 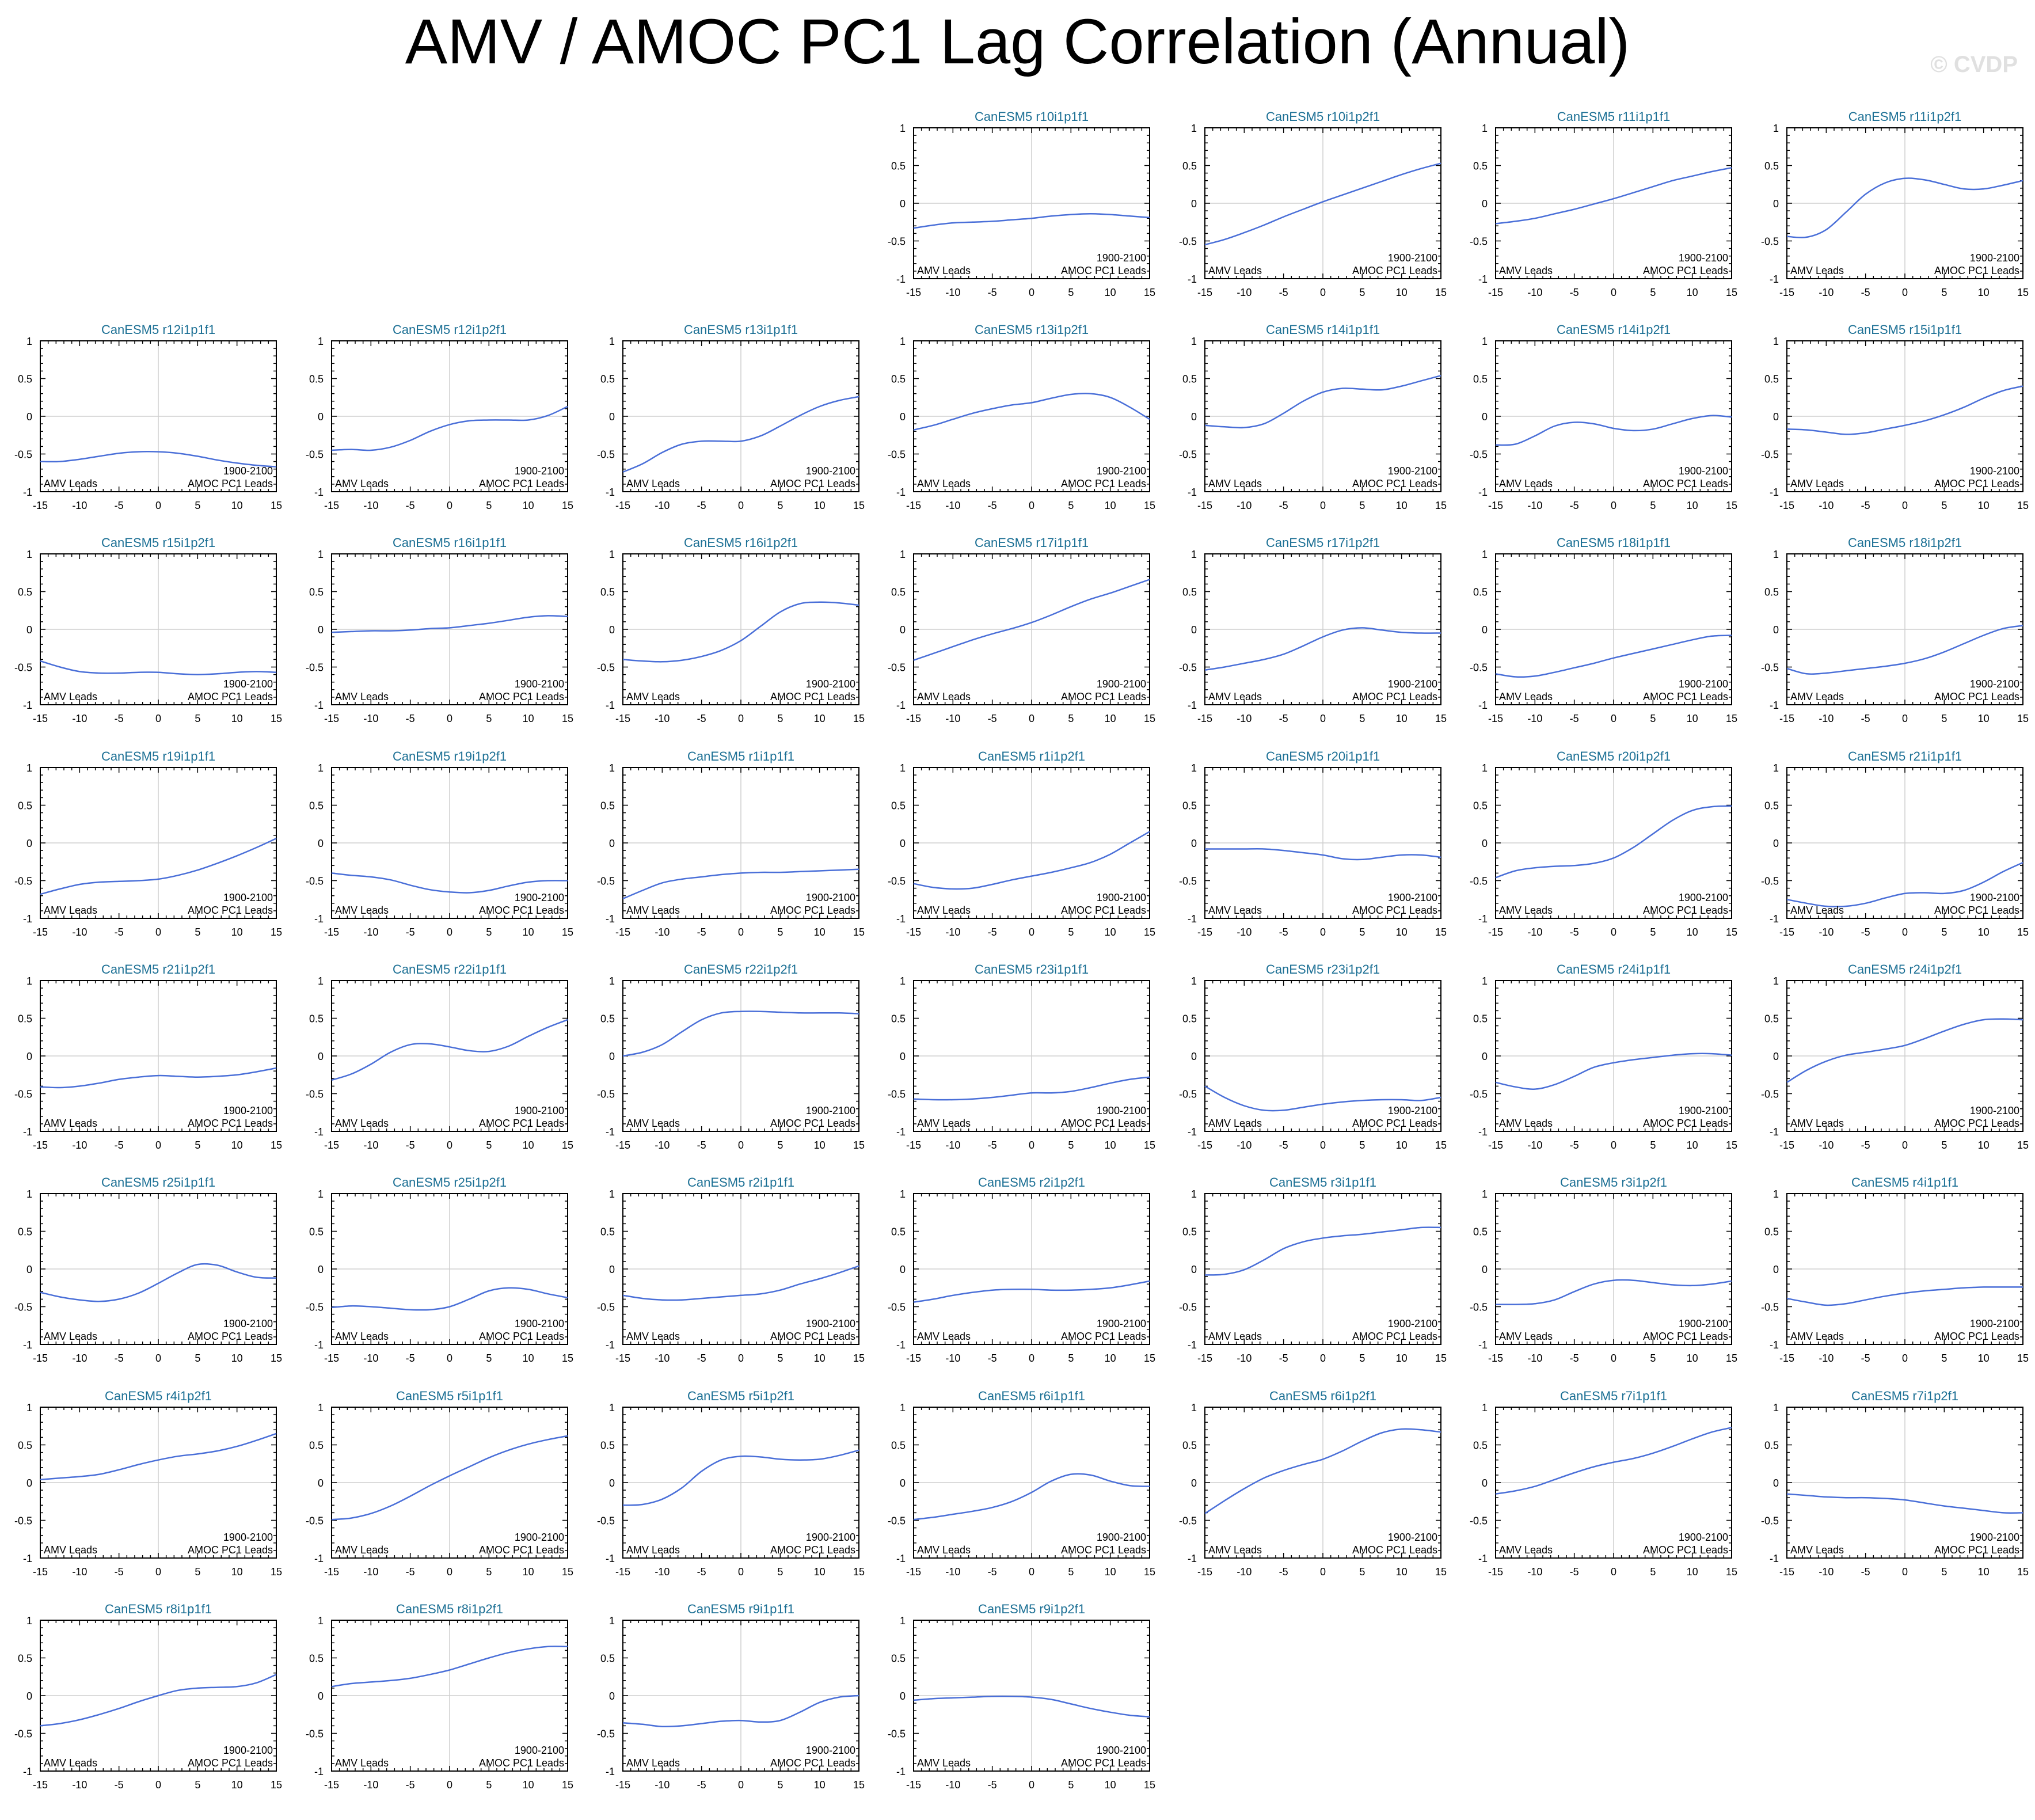 What do you see at coordinates (1905, 970) in the screenshot?
I see `panel-title: CanESM5 r24i1p2f1` at bounding box center [1905, 970].